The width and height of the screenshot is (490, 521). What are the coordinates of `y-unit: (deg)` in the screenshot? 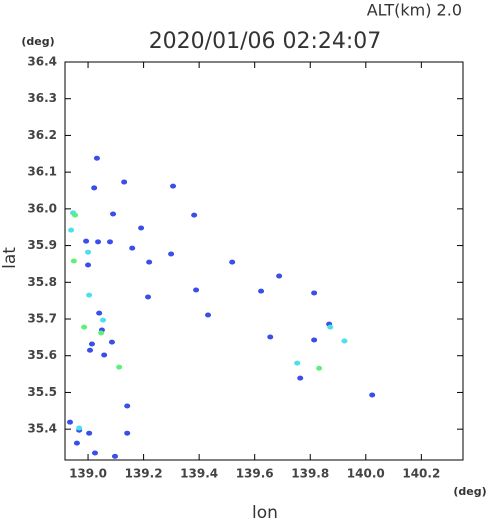 It's located at (37, 41).